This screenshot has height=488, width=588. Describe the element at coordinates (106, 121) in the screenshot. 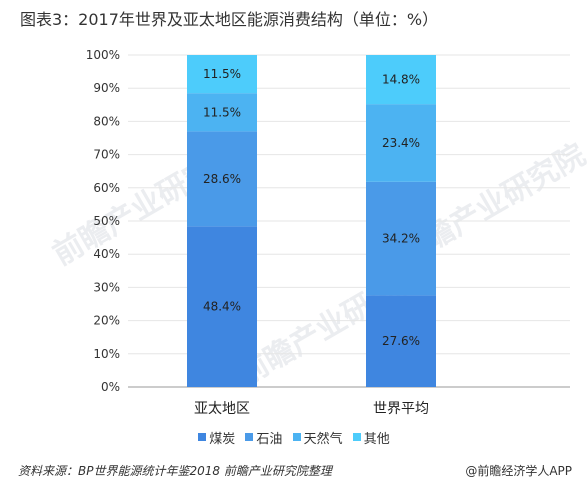

I see `y-tick-label: 80%` at that location.